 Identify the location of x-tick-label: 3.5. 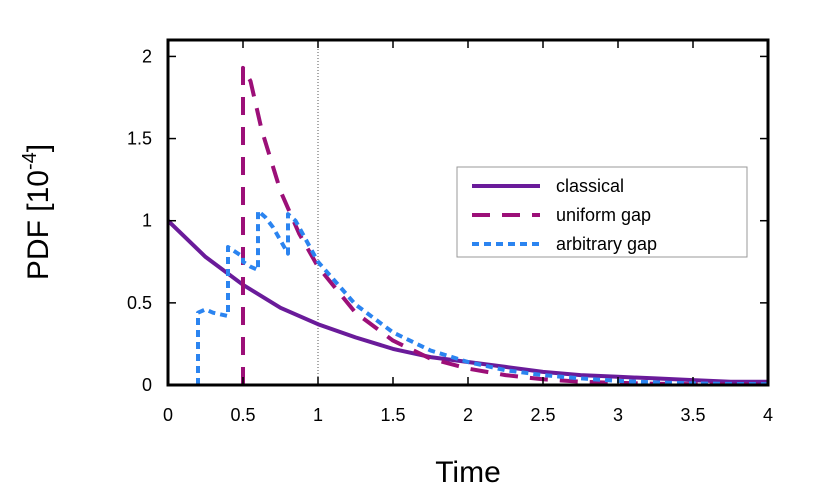
(692, 415).